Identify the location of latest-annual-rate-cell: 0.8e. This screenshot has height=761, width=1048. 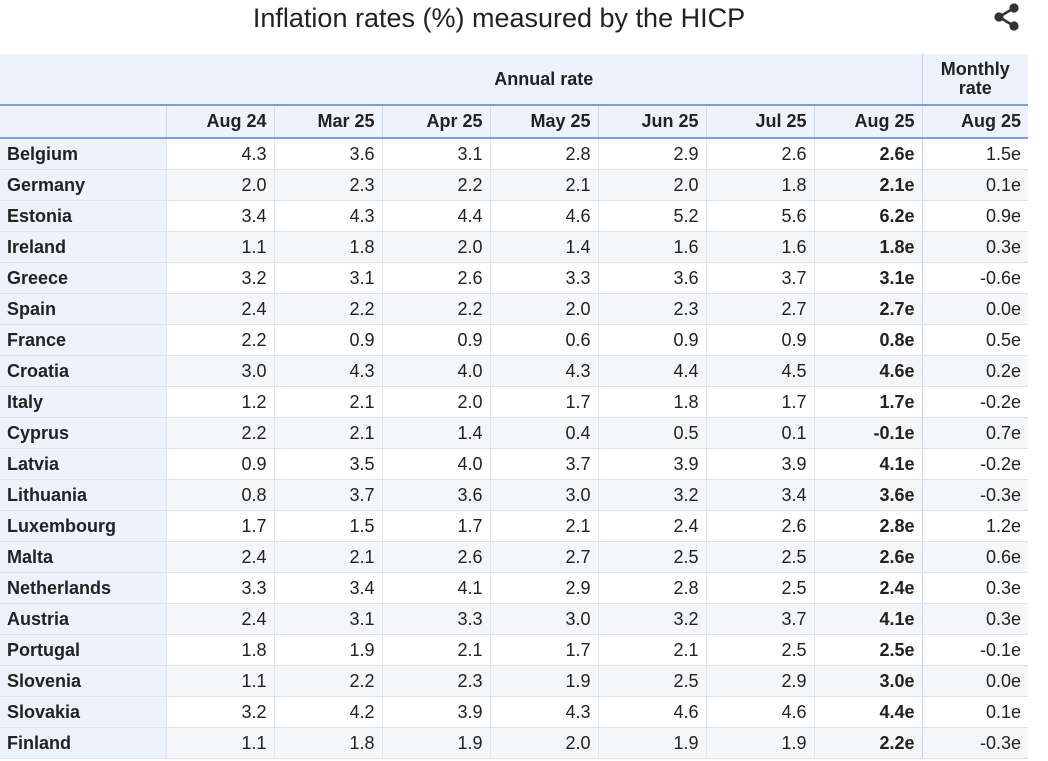
(867, 340).